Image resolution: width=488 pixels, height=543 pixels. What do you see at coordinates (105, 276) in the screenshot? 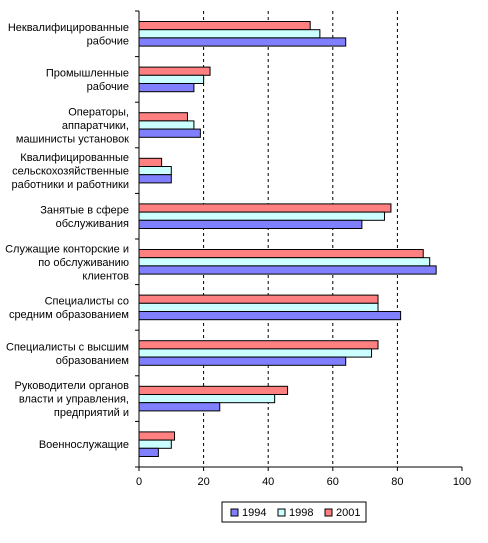
I see `category-label: клиентов` at bounding box center [105, 276].